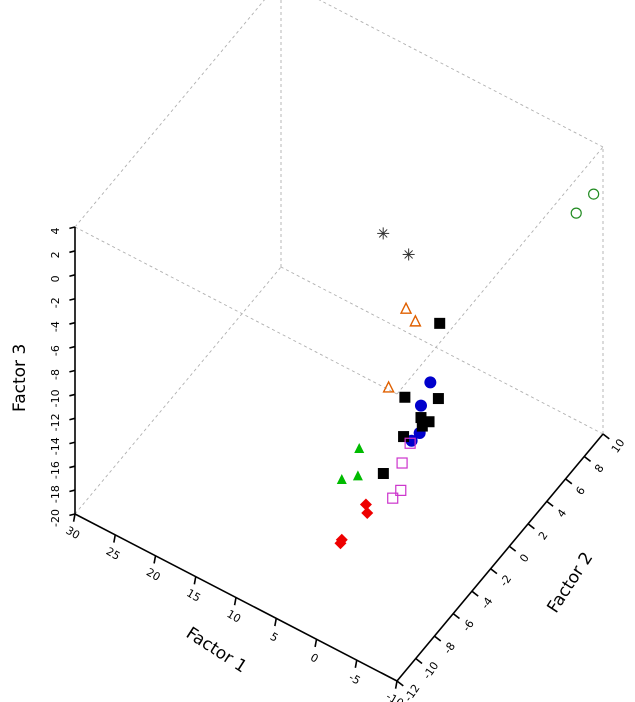 Image resolution: width=635 pixels, height=702 pixels. Describe the element at coordinates (355, 679) in the screenshot. I see `x-tick-label: -5` at that location.